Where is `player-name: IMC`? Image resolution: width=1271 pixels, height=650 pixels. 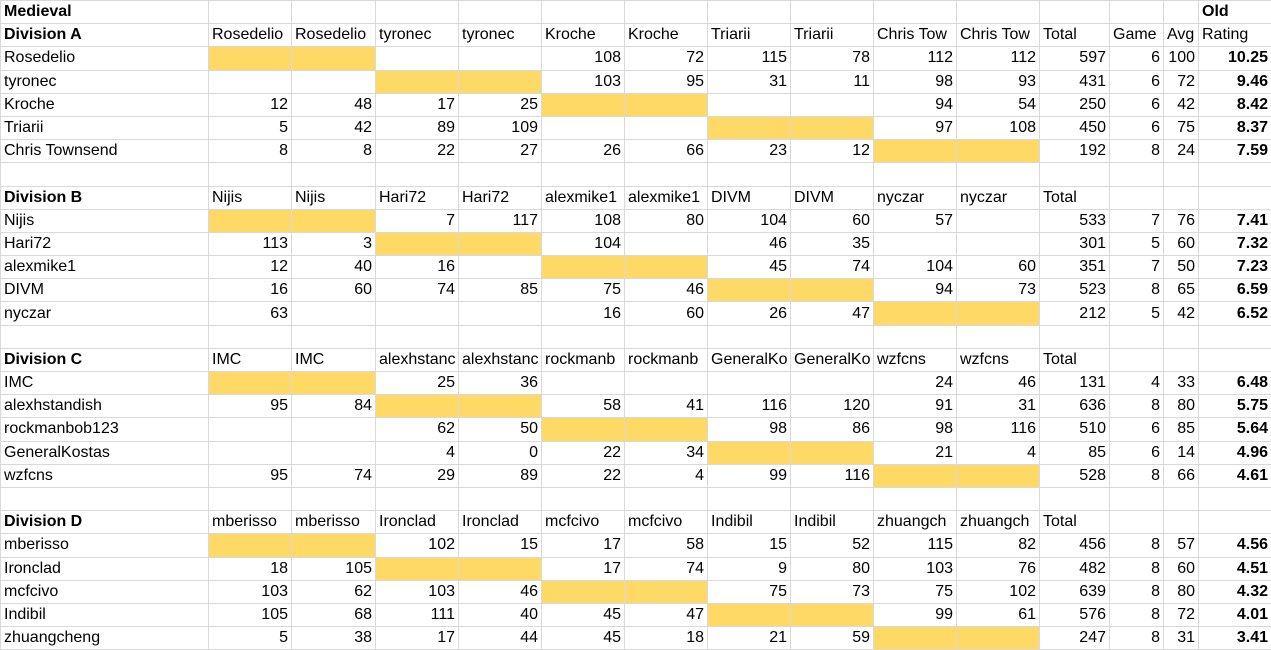 player-name: IMC is located at coordinates (104, 383).